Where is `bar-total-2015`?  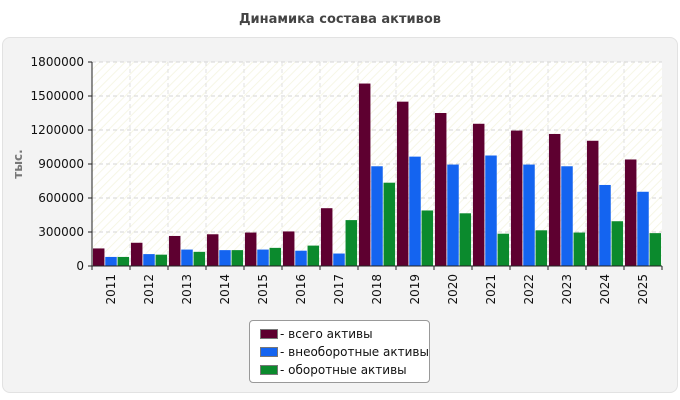 bar-total-2015 is located at coordinates (250, 249).